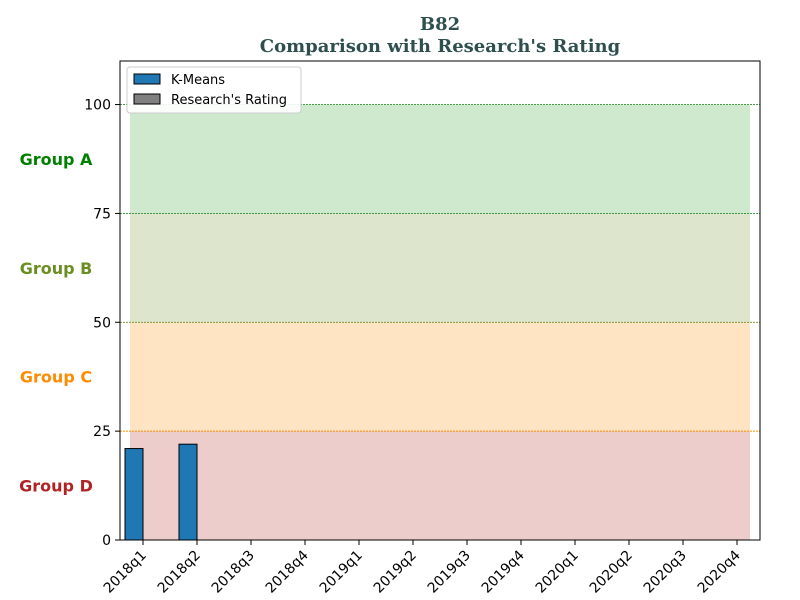  What do you see at coordinates (147, 79) in the screenshot?
I see `legend-swatch-k-means` at bounding box center [147, 79].